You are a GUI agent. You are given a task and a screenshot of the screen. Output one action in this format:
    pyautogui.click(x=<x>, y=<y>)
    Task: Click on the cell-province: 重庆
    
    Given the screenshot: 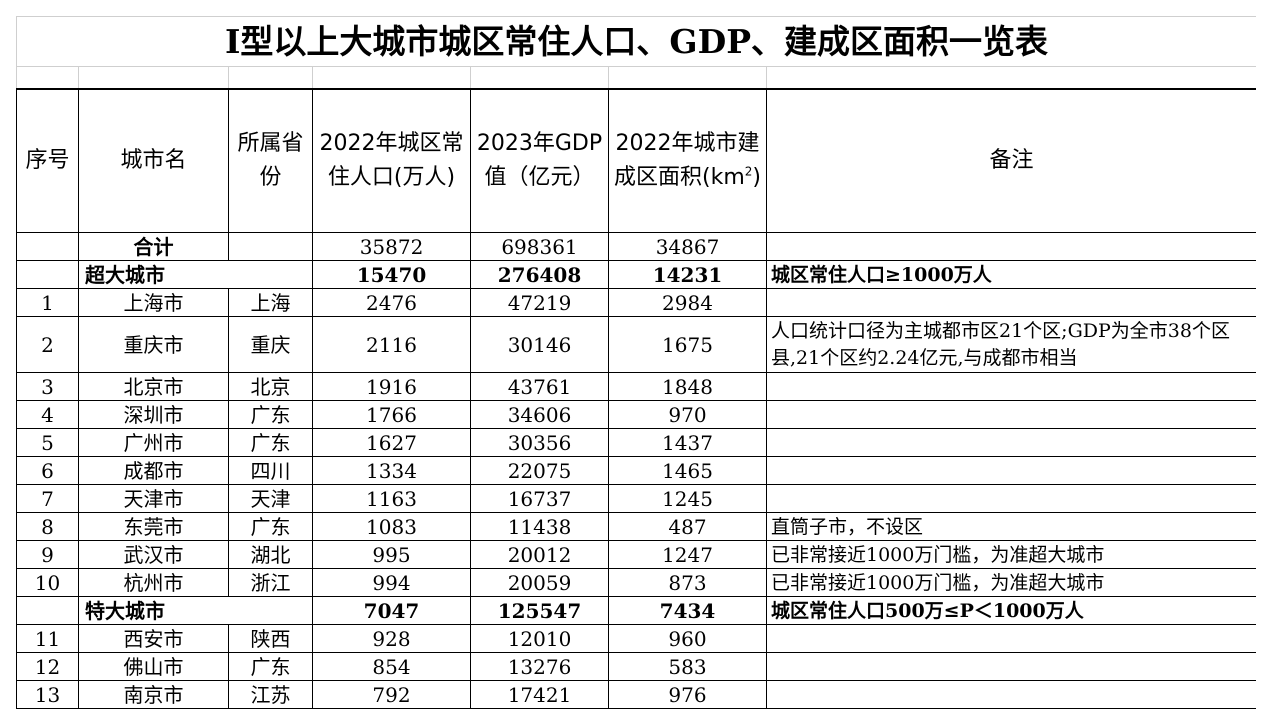 What is the action you would take?
    pyautogui.click(x=270, y=344)
    